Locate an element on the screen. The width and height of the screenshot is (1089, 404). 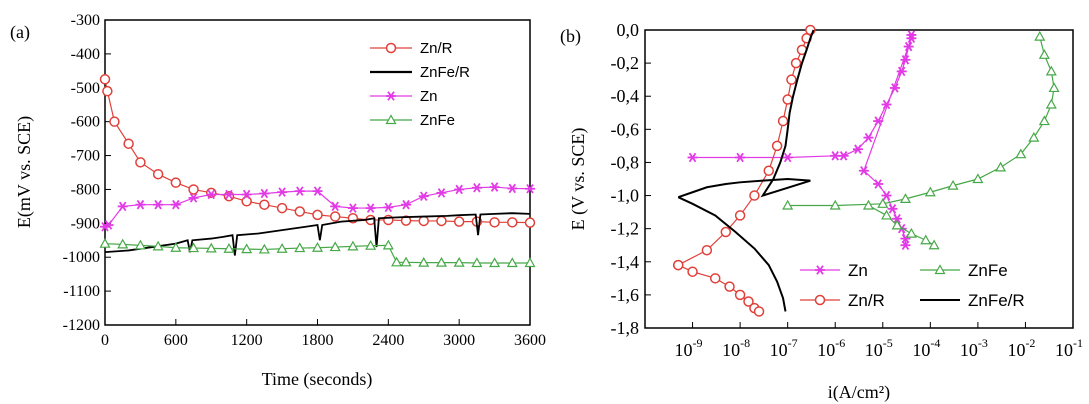
panel-a-label: (a) is located at coordinates (20, 32).